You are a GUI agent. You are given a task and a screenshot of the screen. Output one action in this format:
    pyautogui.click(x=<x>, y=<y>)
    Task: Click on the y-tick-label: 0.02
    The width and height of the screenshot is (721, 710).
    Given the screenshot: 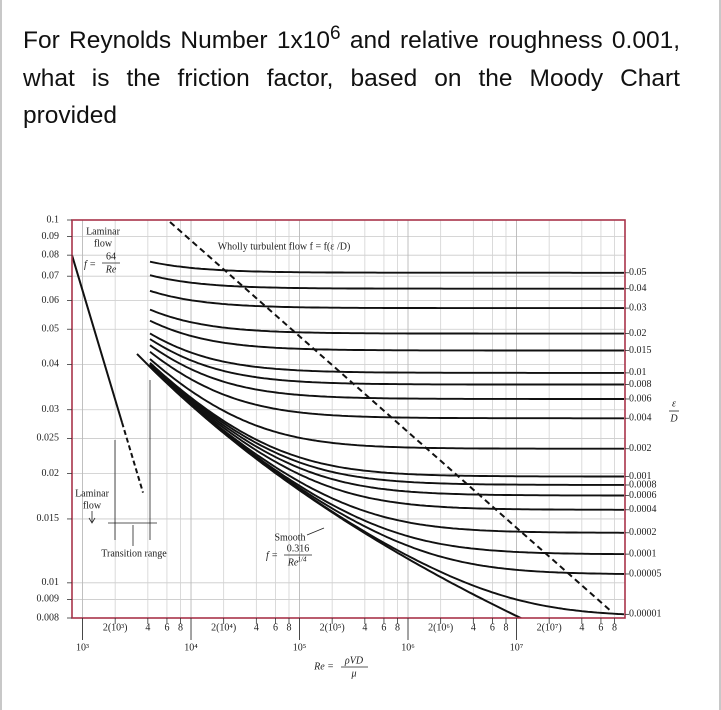 What is the action you would take?
    pyautogui.click(x=51, y=473)
    